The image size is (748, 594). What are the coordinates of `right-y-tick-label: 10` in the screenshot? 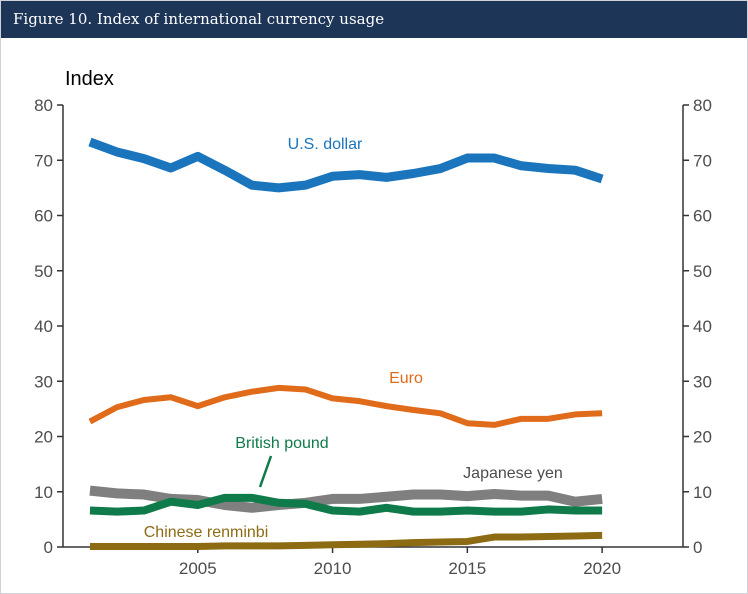 It's located at (702, 492).